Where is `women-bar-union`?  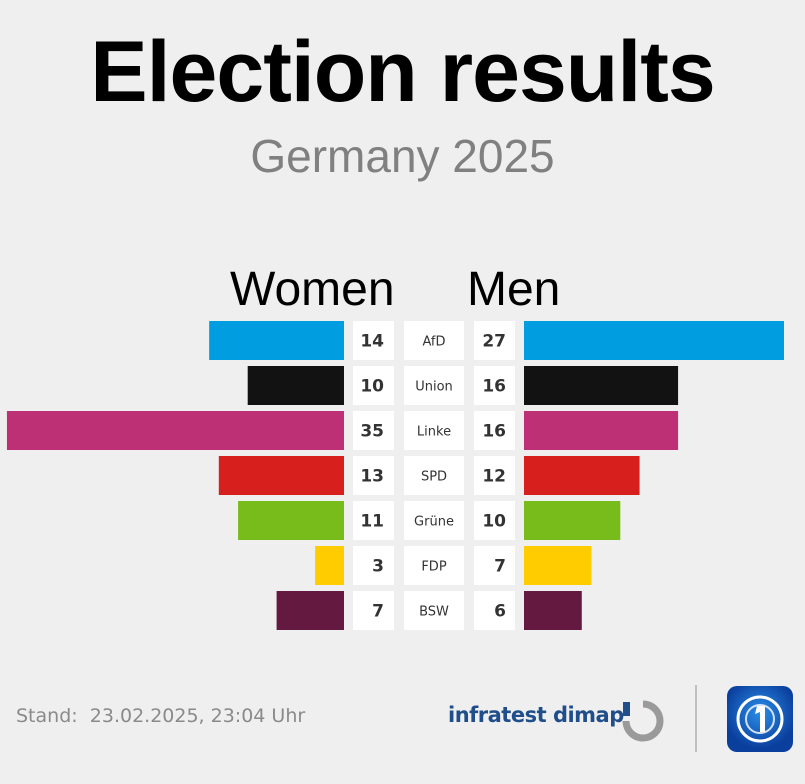
women-bar-union is located at coordinates (295, 385).